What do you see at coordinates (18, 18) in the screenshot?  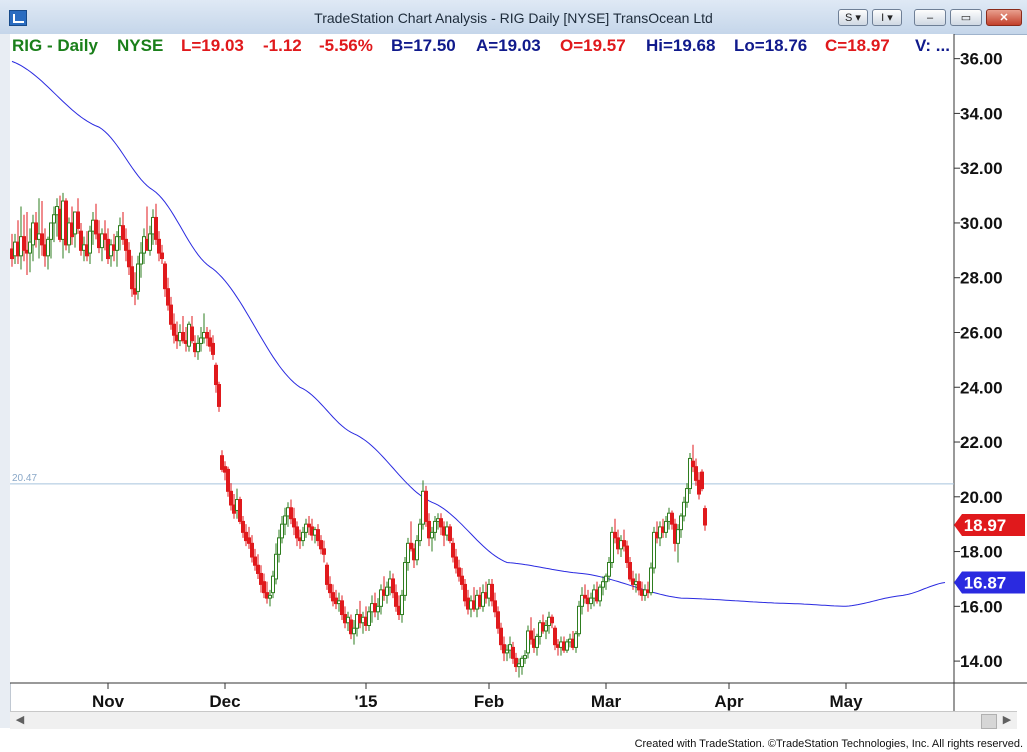 I see `chart-app-icon` at bounding box center [18, 18].